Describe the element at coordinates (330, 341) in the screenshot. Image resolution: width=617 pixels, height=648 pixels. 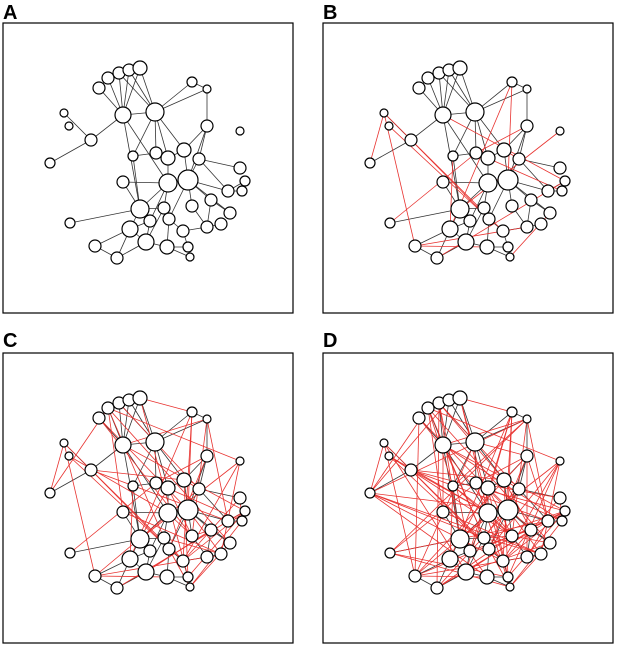
I see `panel-label-d: D` at that location.